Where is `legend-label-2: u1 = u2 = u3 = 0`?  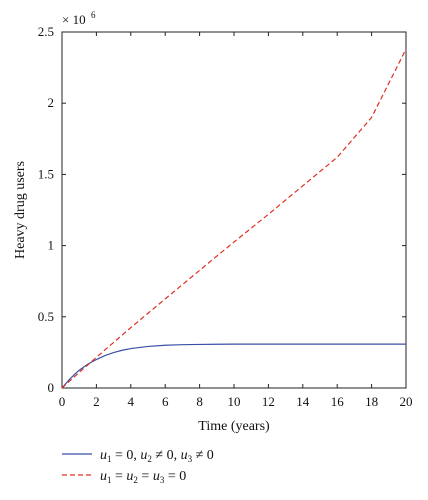
legend-label-2: u1 = u2 = u3 = 0 is located at coordinates (143, 477).